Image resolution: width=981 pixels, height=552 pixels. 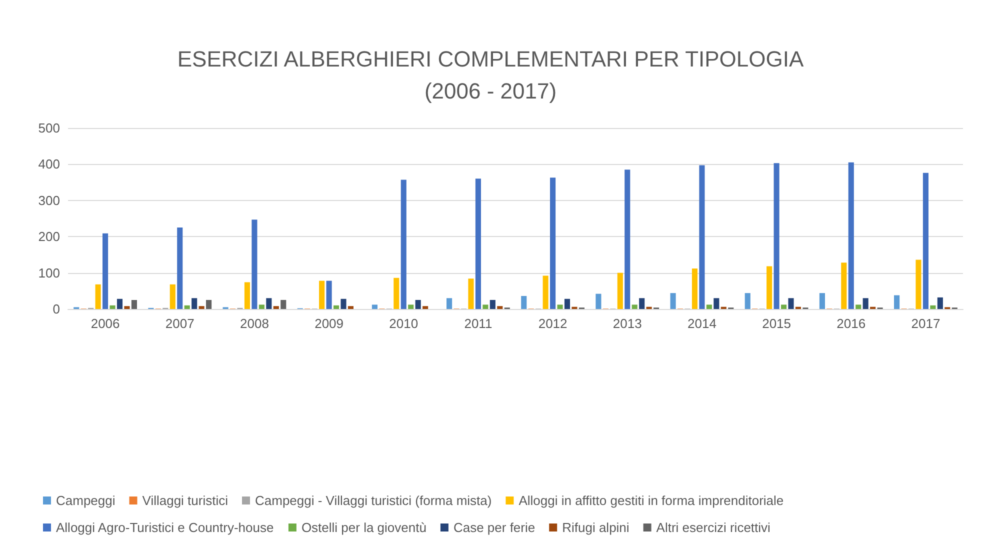 I want to click on x-tick-label: 2015, so click(x=777, y=323).